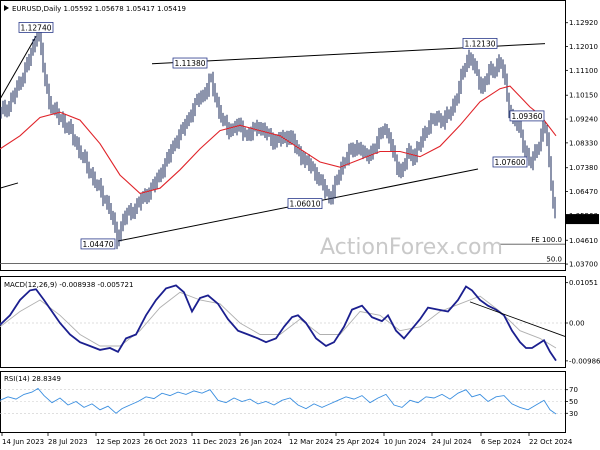  I want to click on level-tag: 1.12130, so click(480, 43).